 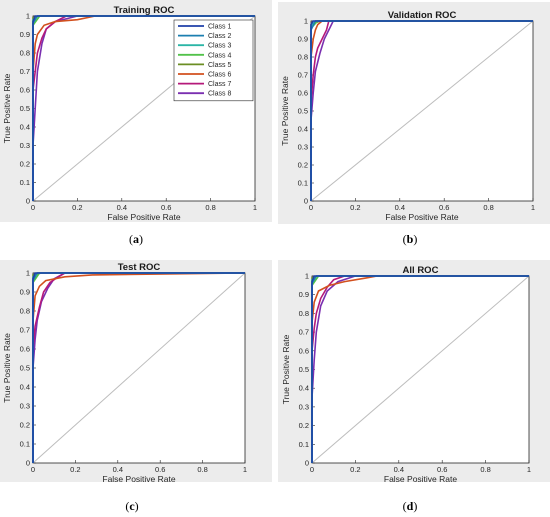 I want to click on panel-caption: (a), so click(x=136, y=239).